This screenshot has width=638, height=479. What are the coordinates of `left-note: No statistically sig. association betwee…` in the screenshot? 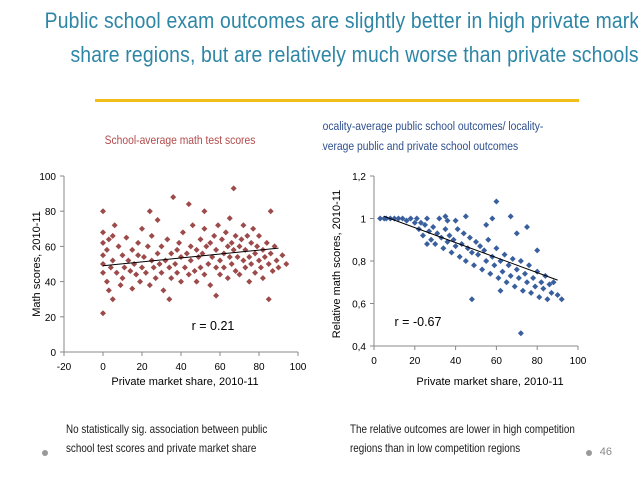 It's located at (166, 439).